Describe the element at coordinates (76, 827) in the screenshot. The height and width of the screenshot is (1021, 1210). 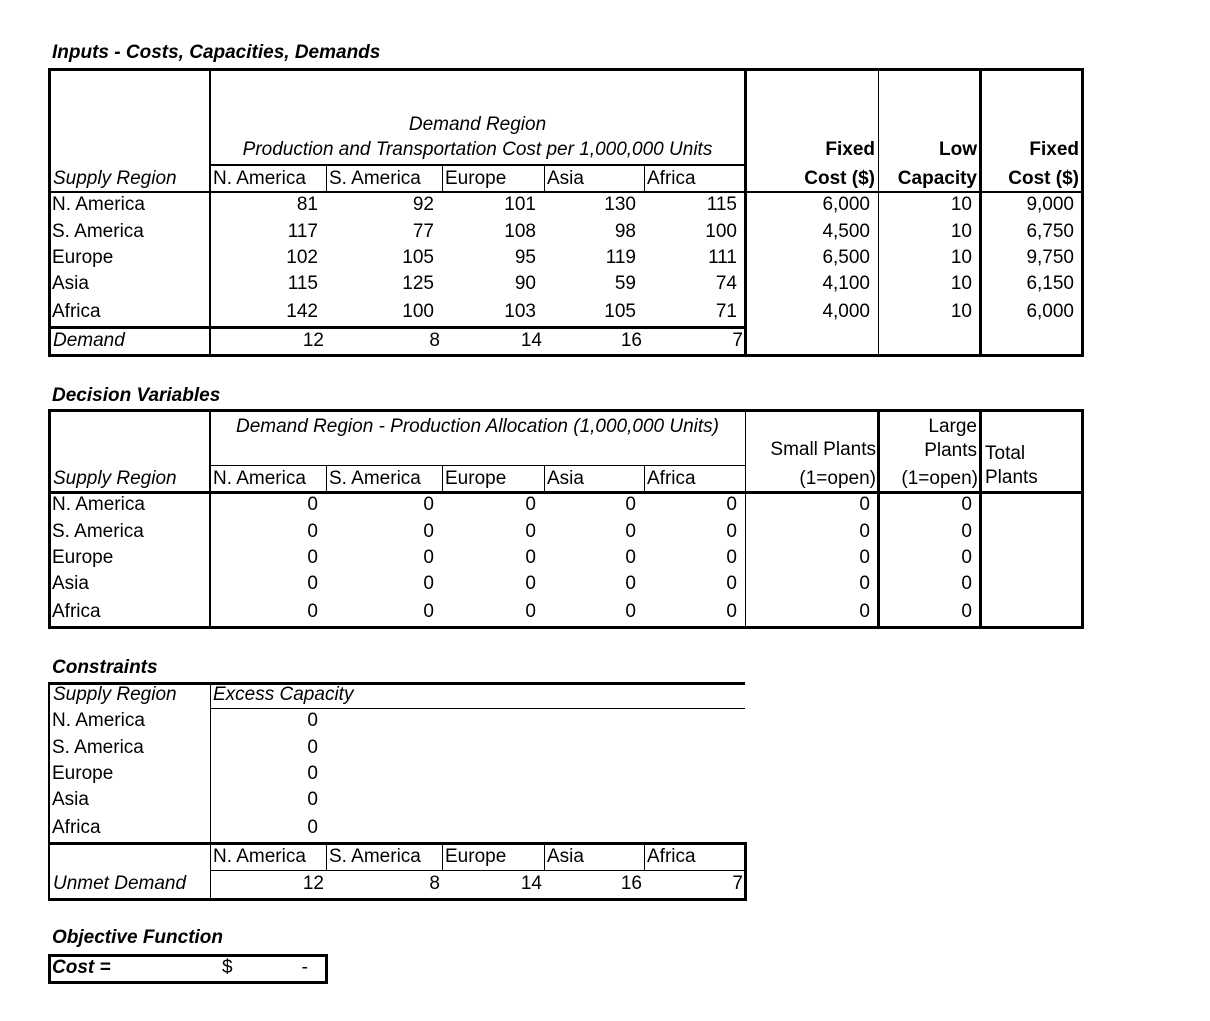
I see `row-label: Africa` at that location.